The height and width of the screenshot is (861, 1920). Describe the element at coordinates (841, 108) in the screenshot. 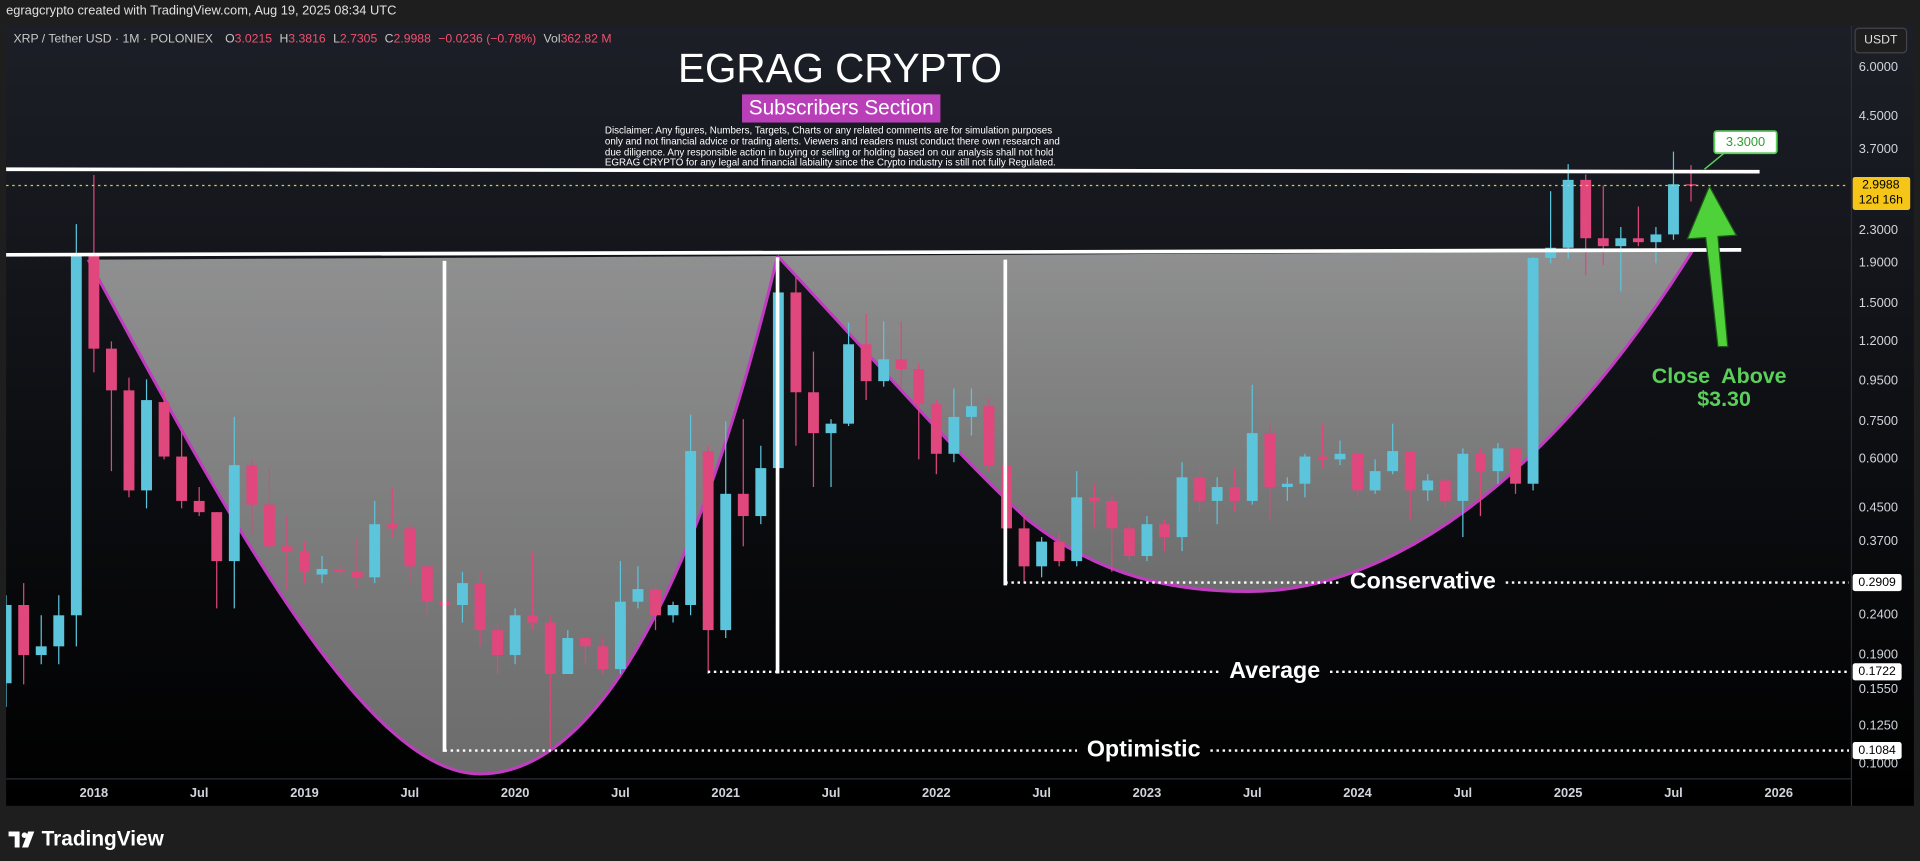

I see `subtitle-box` at that location.